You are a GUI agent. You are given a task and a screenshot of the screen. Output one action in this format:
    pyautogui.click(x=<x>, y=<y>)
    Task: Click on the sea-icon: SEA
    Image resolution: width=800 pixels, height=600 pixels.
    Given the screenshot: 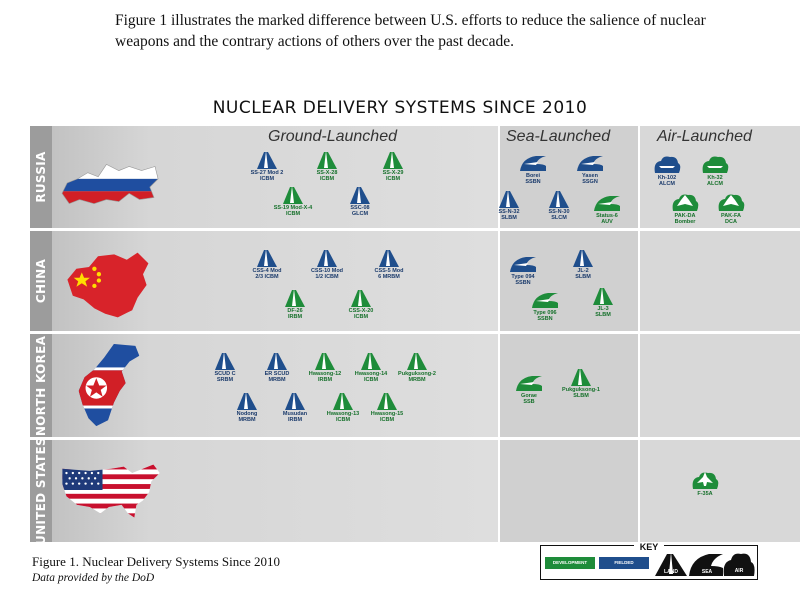 What is the action you would take?
    pyautogui.click(x=706, y=565)
    